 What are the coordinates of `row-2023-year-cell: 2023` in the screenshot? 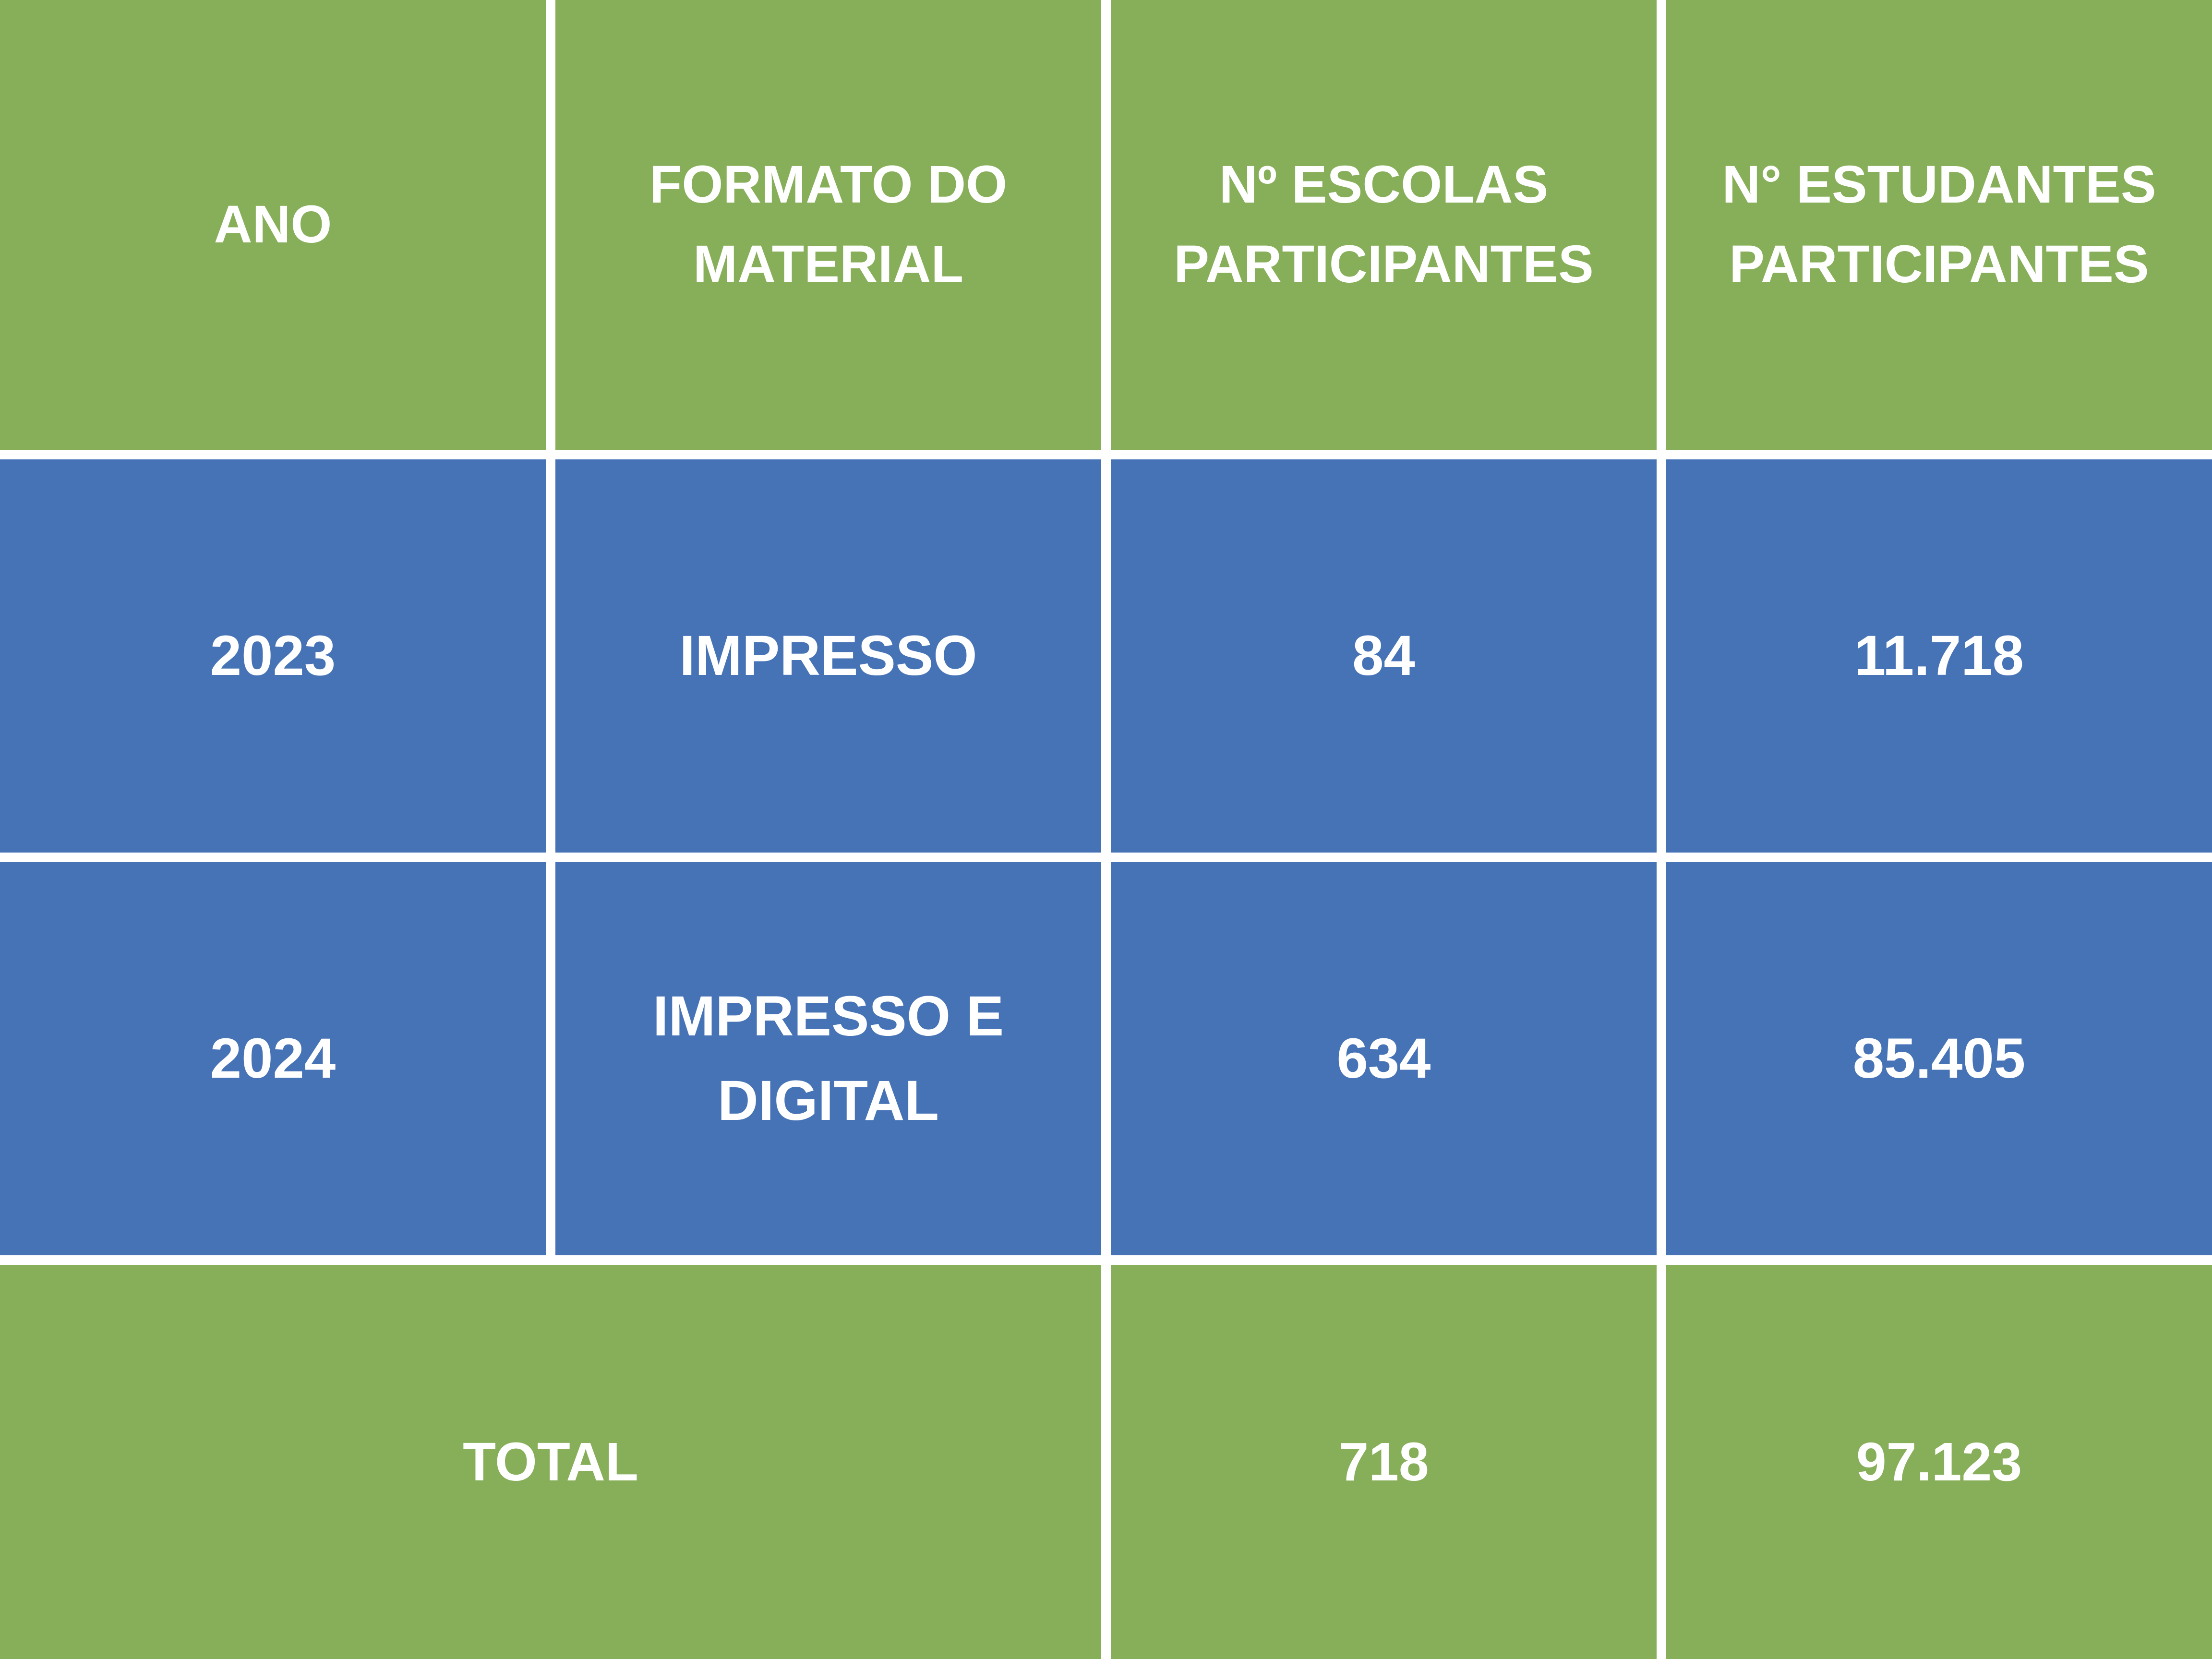 It's located at (273, 656).